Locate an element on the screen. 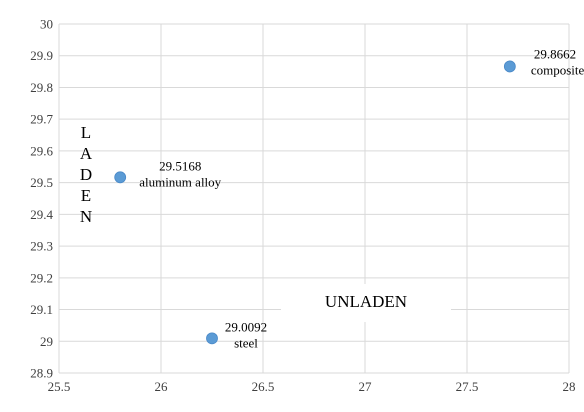 The width and height of the screenshot is (584, 412). x-tick-label: 27 is located at coordinates (366, 386).